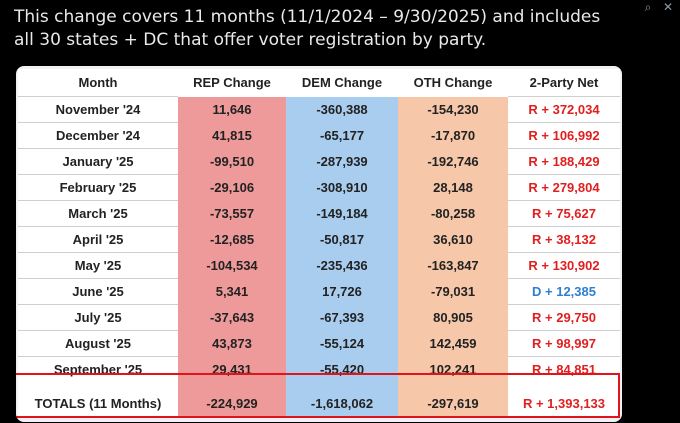 This screenshot has height=423, width=680. What do you see at coordinates (342, 187) in the screenshot?
I see `dem-change-cell: -308,910` at bounding box center [342, 187].